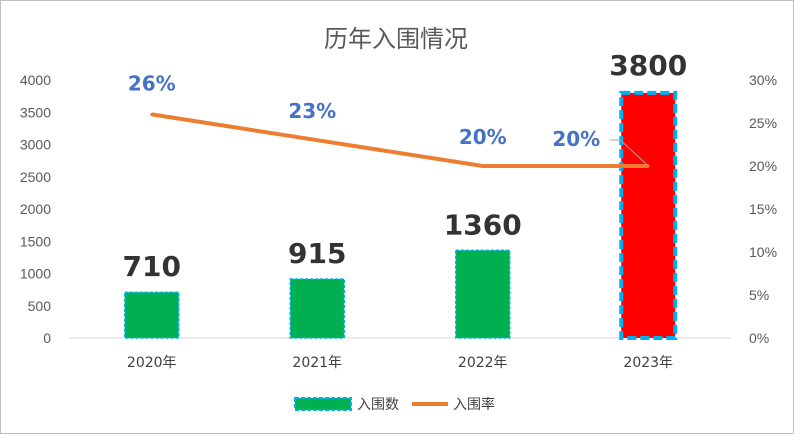 The width and height of the screenshot is (794, 434). Describe the element at coordinates (35, 241) in the screenshot. I see `left-tick-label: 1500` at that location.